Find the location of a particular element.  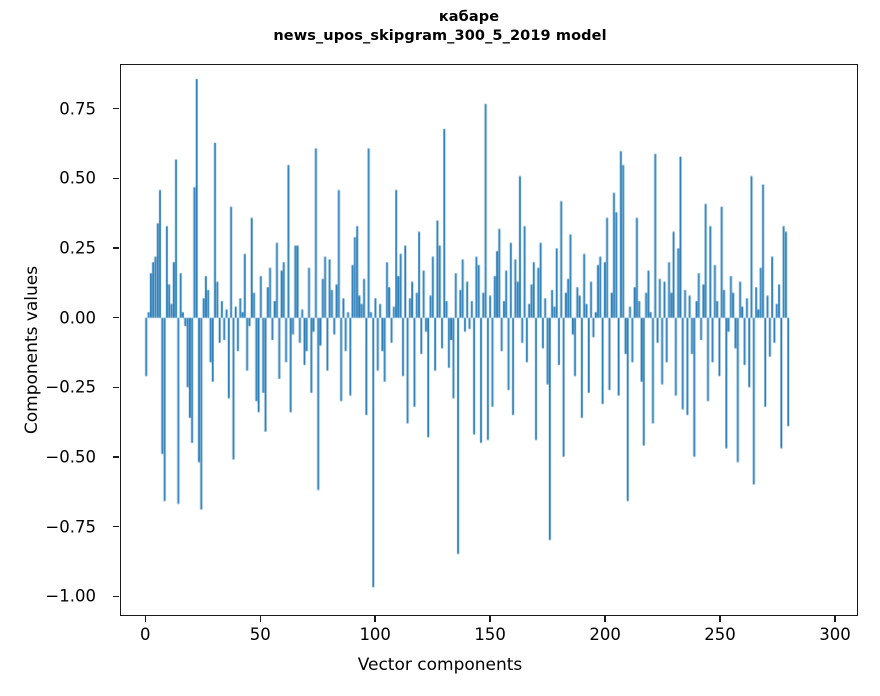

x-tick-label: 0 is located at coordinates (145, 634).